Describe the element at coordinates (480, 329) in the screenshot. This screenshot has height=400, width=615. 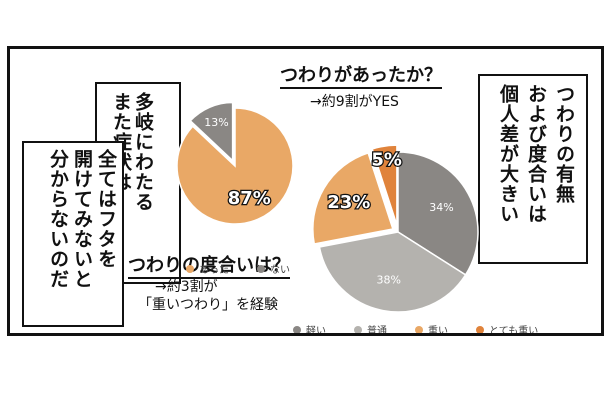
I see `legend-swatch-very-heavy` at that location.